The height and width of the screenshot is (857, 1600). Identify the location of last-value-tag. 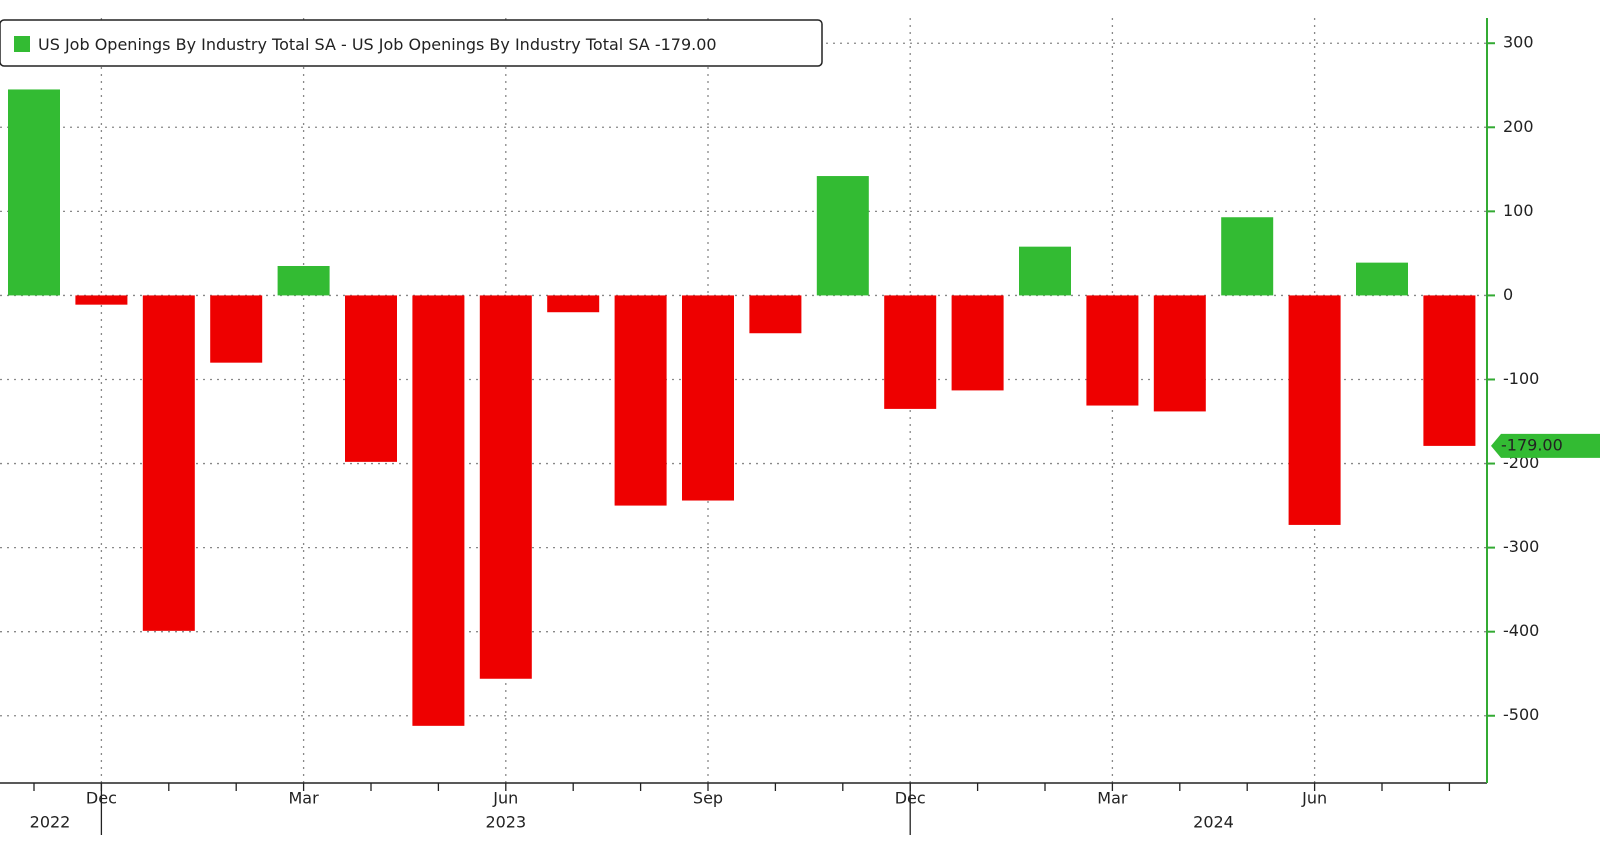
(1545, 445).